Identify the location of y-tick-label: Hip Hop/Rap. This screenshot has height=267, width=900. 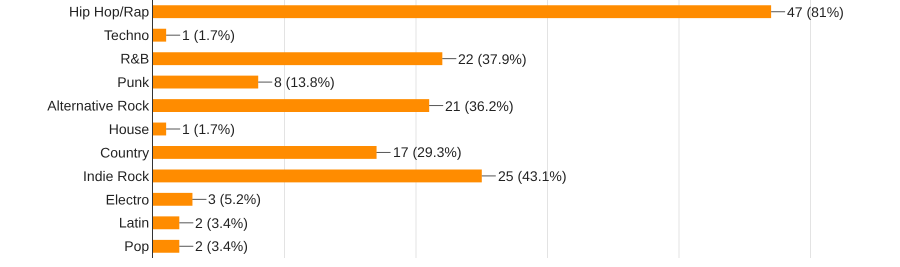
(109, 12).